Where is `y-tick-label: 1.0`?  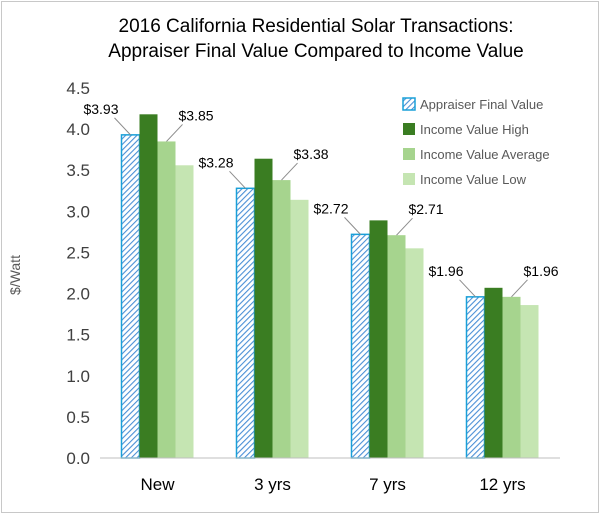
y-tick-label: 1.0 is located at coordinates (78, 376).